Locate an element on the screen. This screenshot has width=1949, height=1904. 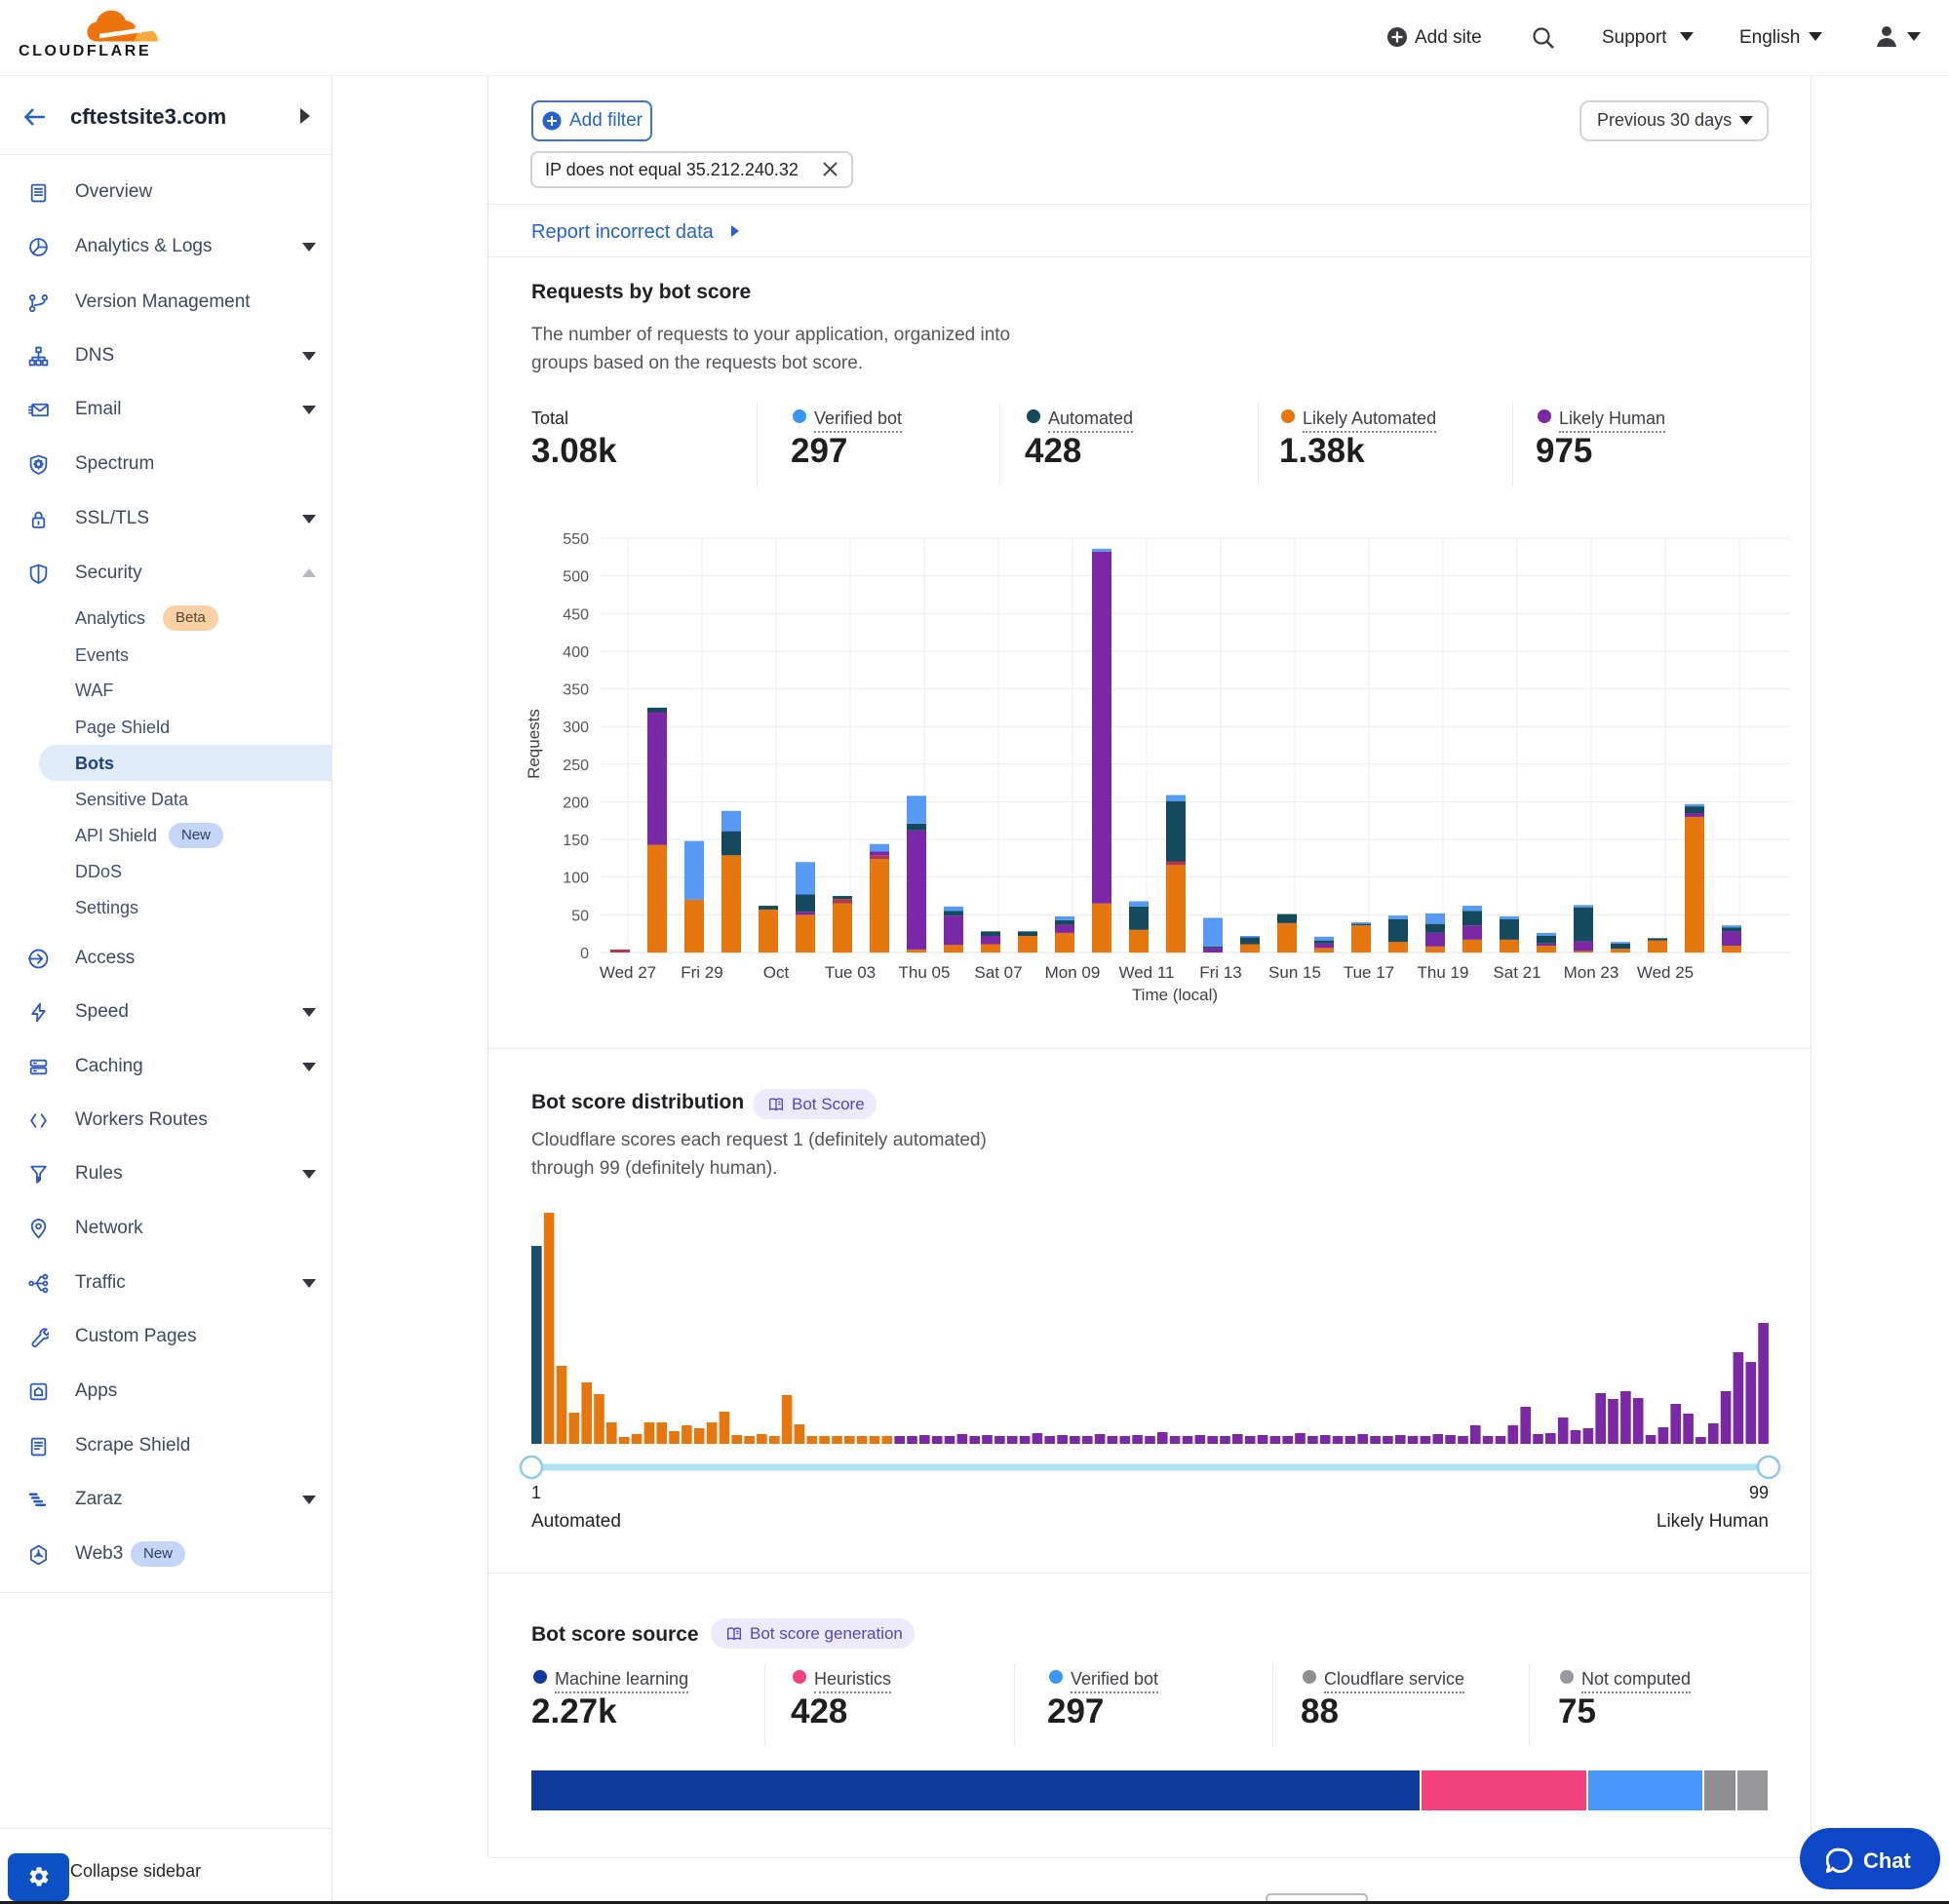
svg-text: Wed 25 is located at coordinates (1666, 972).